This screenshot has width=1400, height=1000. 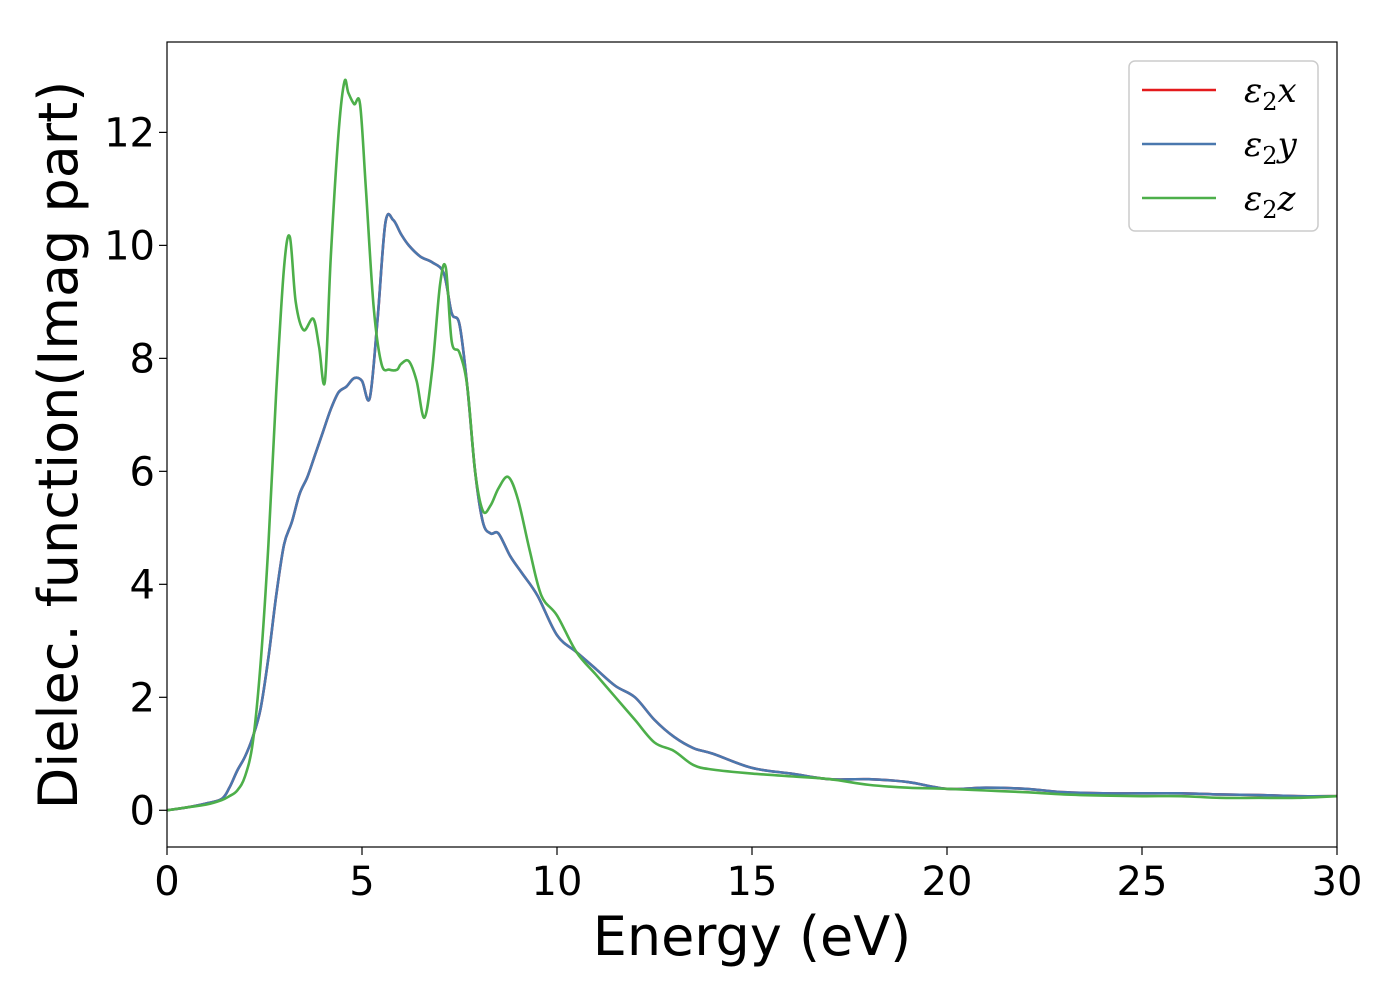 I want to click on y-tick-label: 8, so click(x=142, y=359).